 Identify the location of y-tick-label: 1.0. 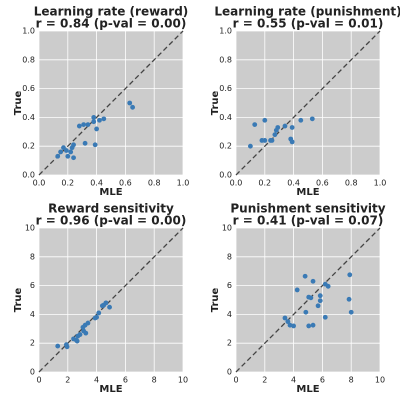
(28, 31).